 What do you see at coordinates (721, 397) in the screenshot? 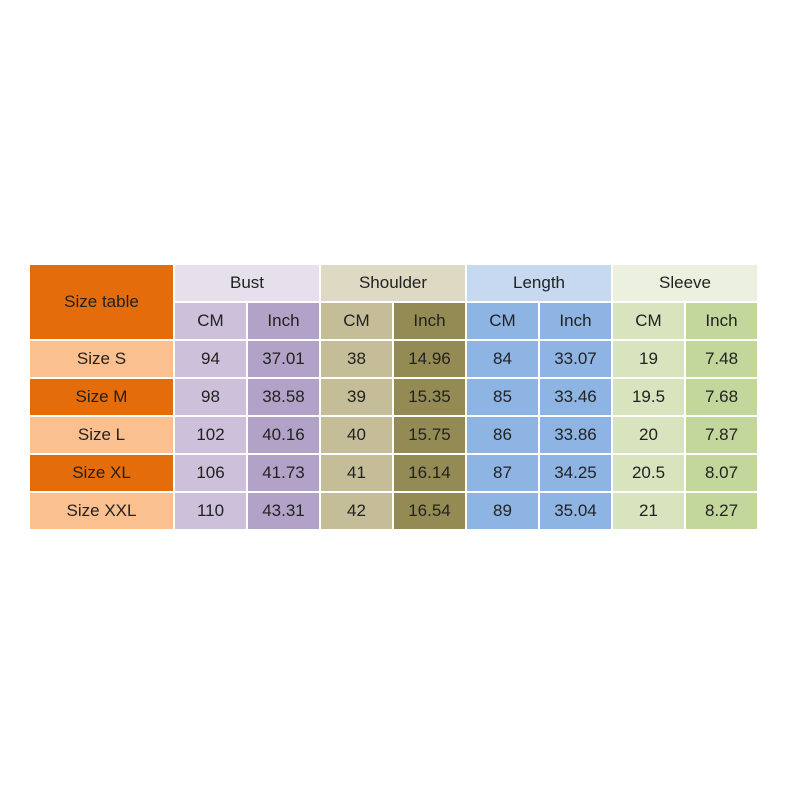
I see `measurement: 7.68` at bounding box center [721, 397].